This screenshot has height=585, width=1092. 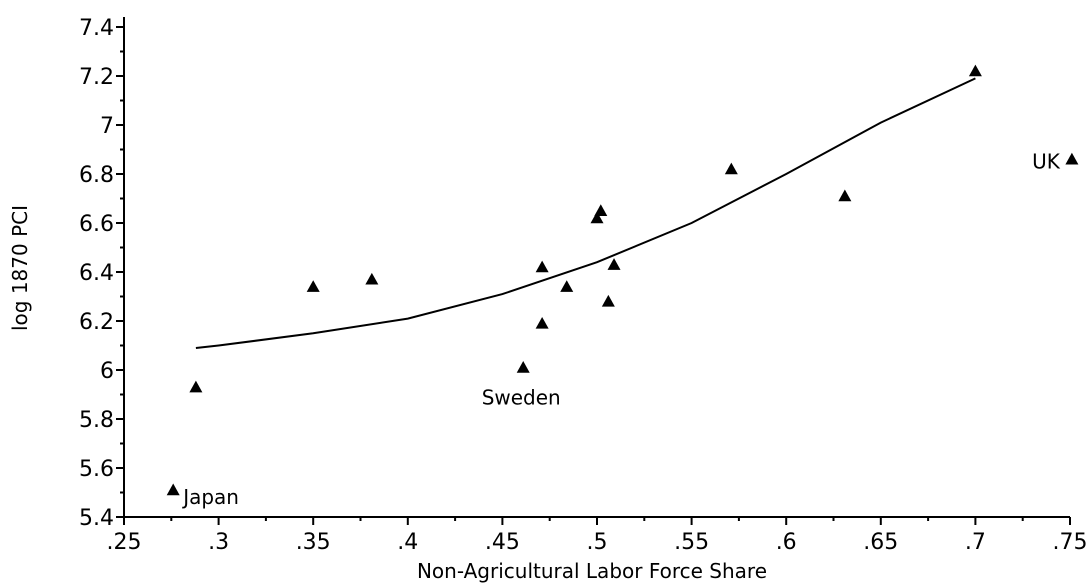 What do you see at coordinates (96, 28) in the screenshot?
I see `y-tick-label: 7.4` at bounding box center [96, 28].